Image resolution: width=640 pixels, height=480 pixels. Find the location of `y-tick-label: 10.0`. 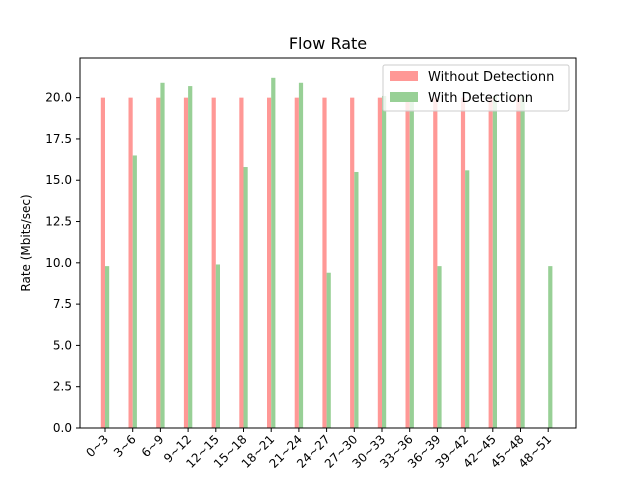

y-tick-label: 10.0 is located at coordinates (58, 263).